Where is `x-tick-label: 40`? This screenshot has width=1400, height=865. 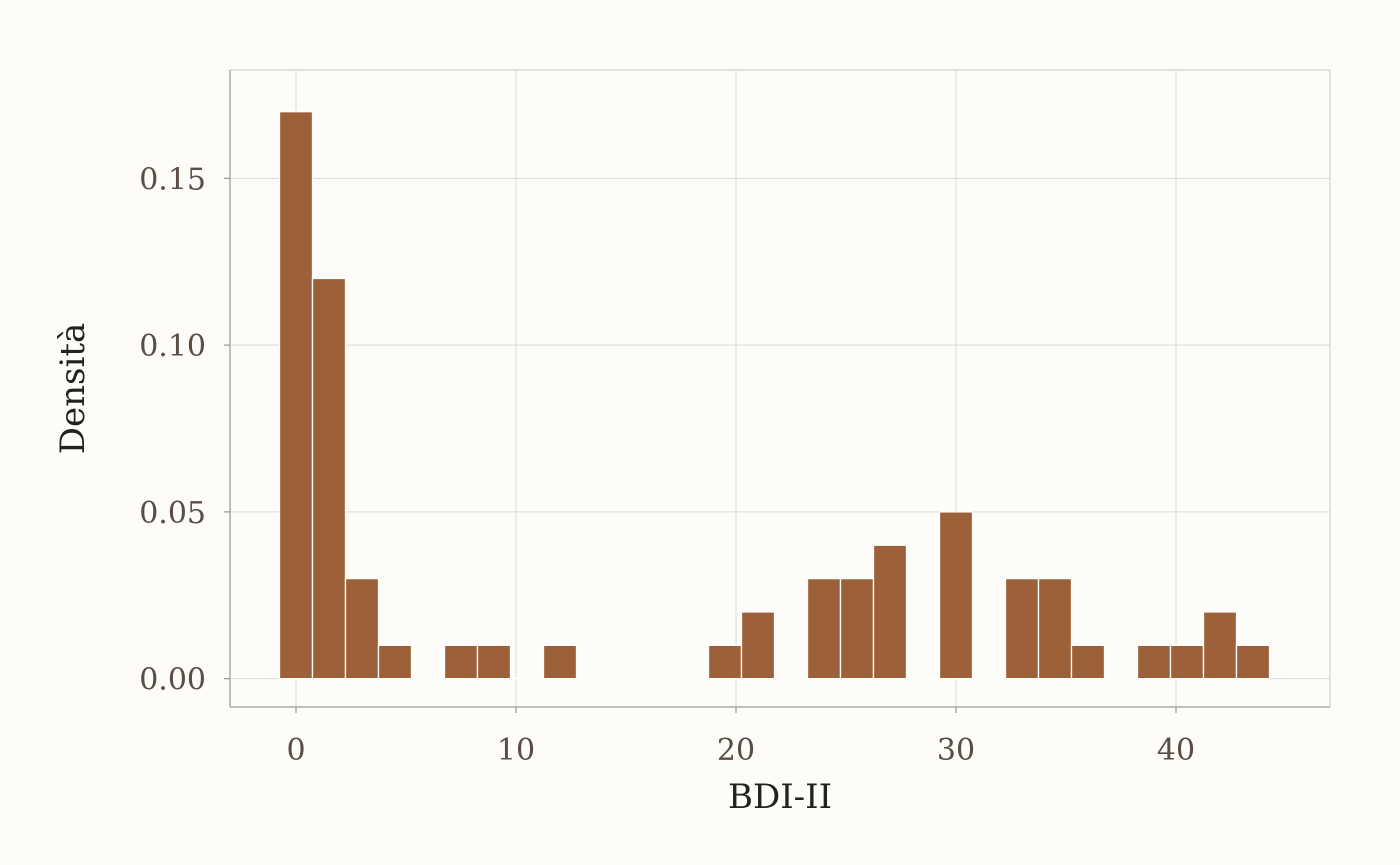
x-tick-label: 40 is located at coordinates (1176, 750).